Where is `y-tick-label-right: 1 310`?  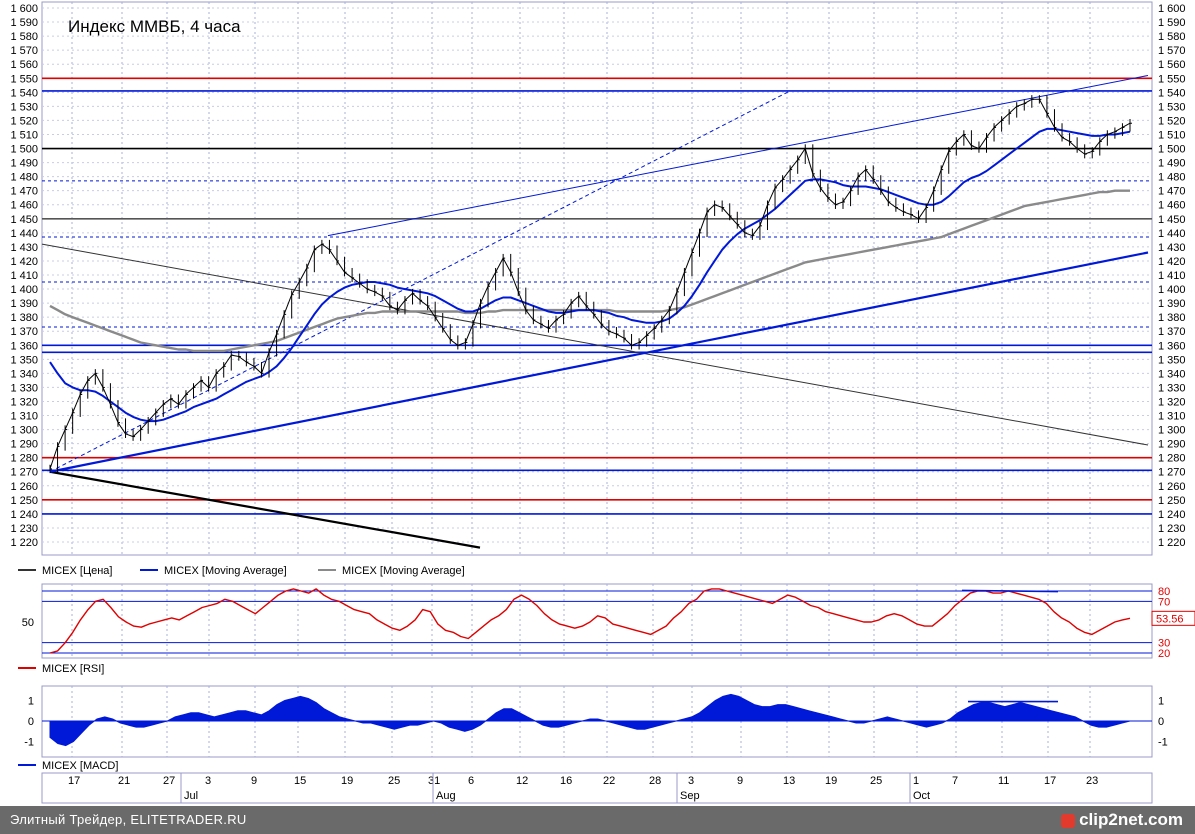 y-tick-label-right: 1 310 is located at coordinates (1172, 417).